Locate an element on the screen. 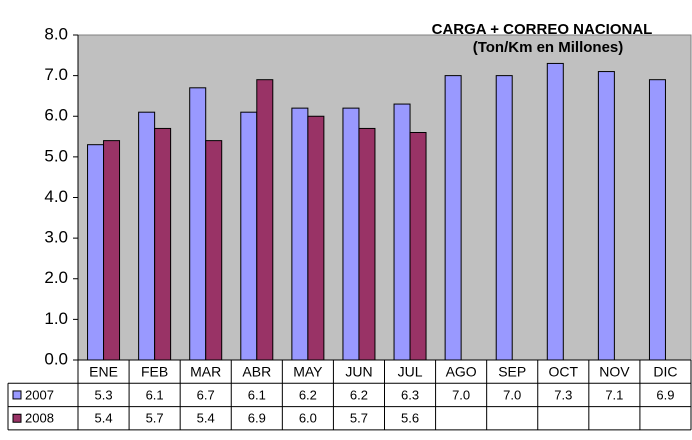  x-tick-label: OCT is located at coordinates (564, 371).